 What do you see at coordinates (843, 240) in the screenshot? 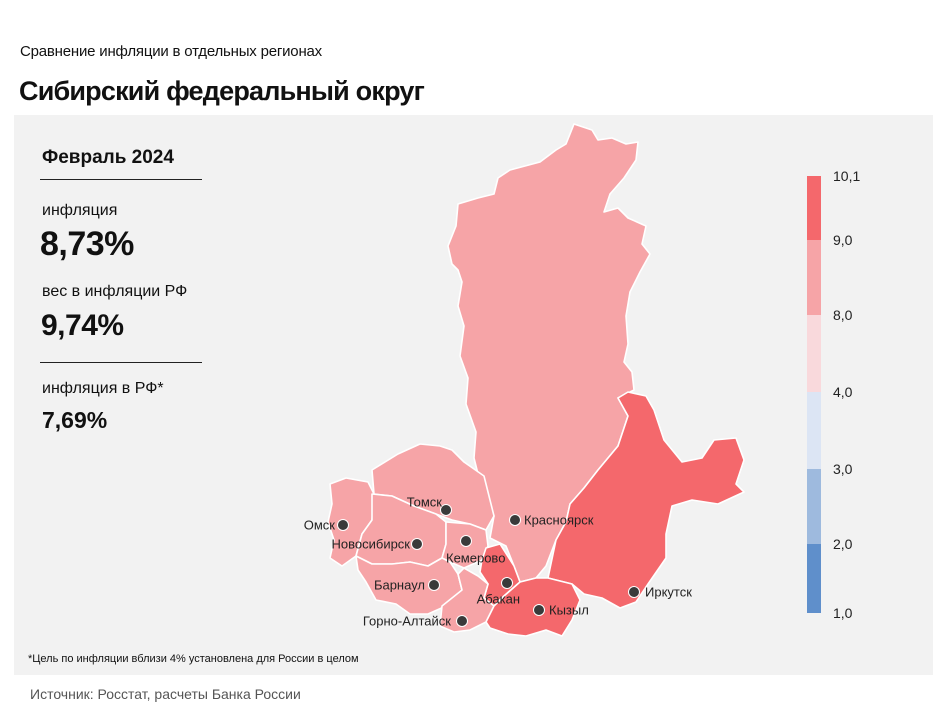
I see `legend-tick-label: 9,0` at bounding box center [843, 240].